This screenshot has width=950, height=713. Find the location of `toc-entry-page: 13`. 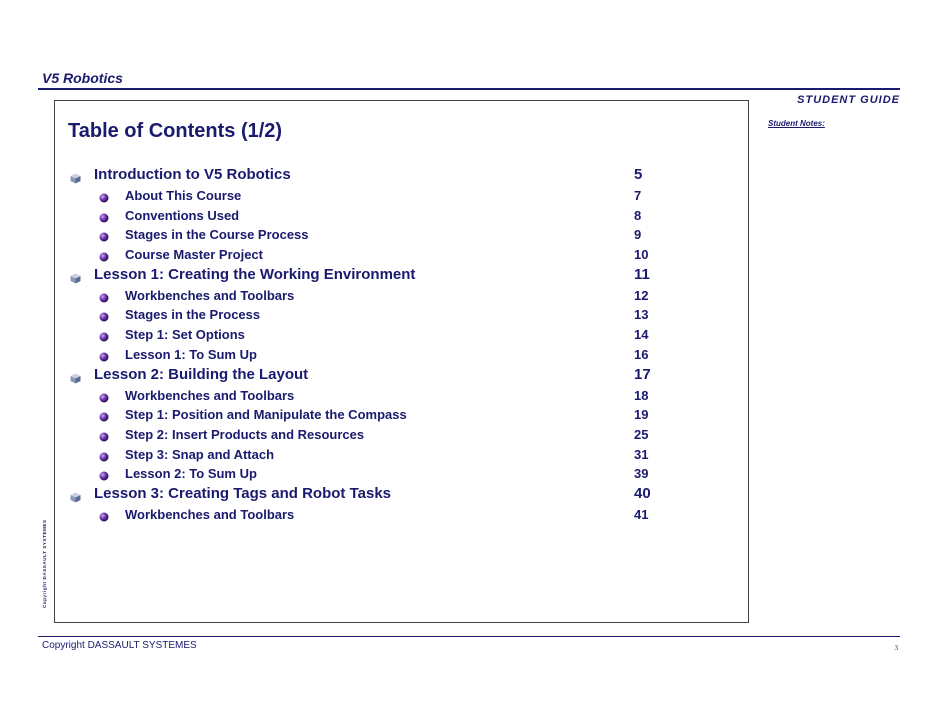

toc-entry-page: 13 is located at coordinates (641, 315).